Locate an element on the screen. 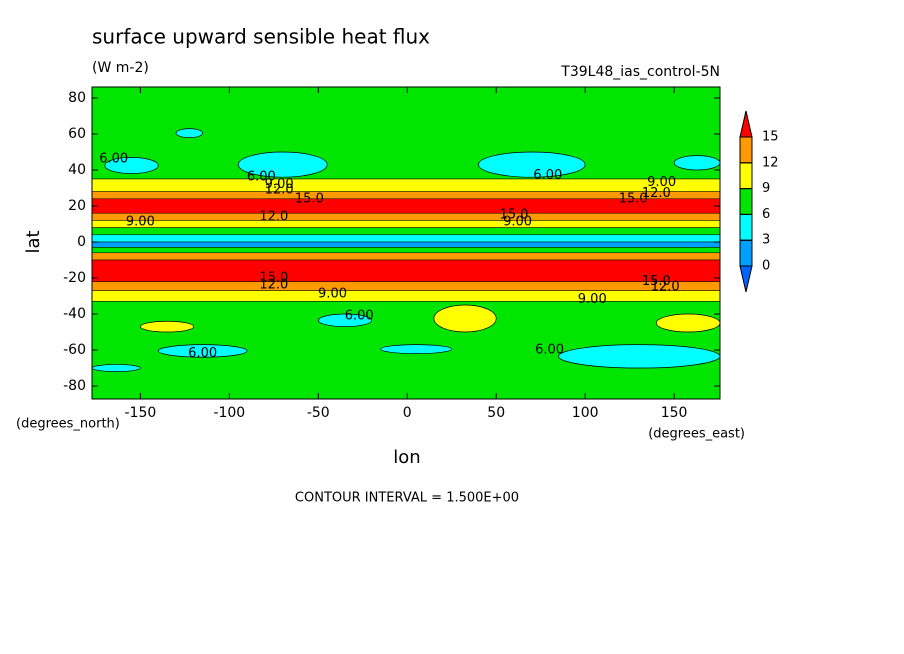  y-tick-label: 60 is located at coordinates (77, 134).